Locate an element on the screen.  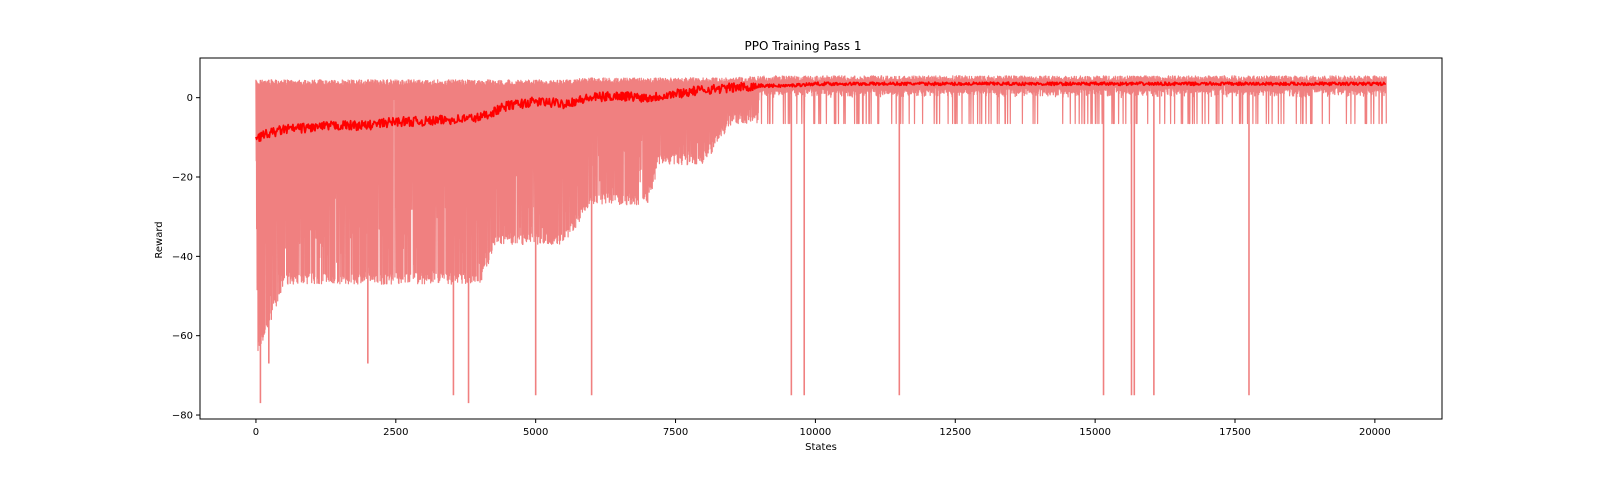
x-tick-label: 12500 is located at coordinates (955, 432).